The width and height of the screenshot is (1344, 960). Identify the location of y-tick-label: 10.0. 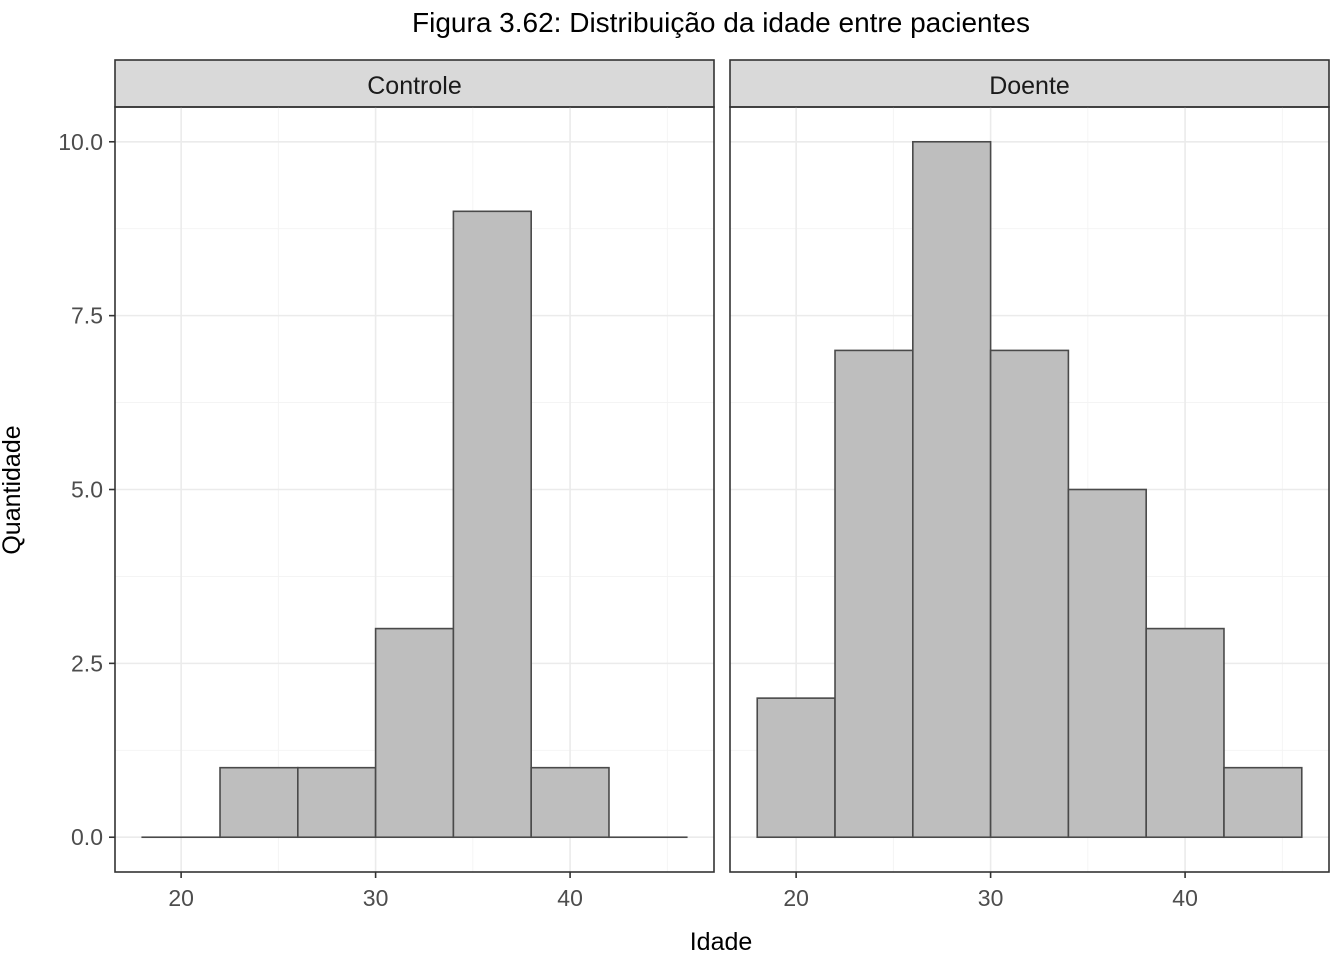
(80, 142).